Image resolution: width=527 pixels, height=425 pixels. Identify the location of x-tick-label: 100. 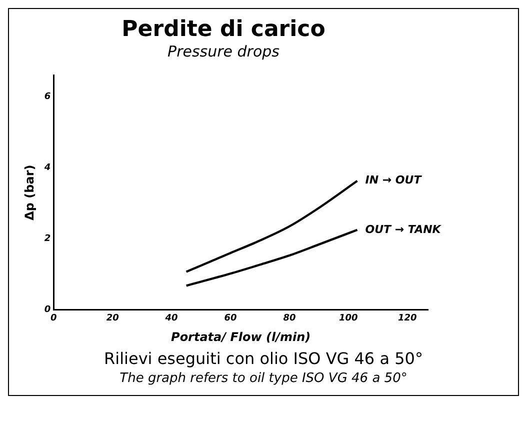
(348, 319).